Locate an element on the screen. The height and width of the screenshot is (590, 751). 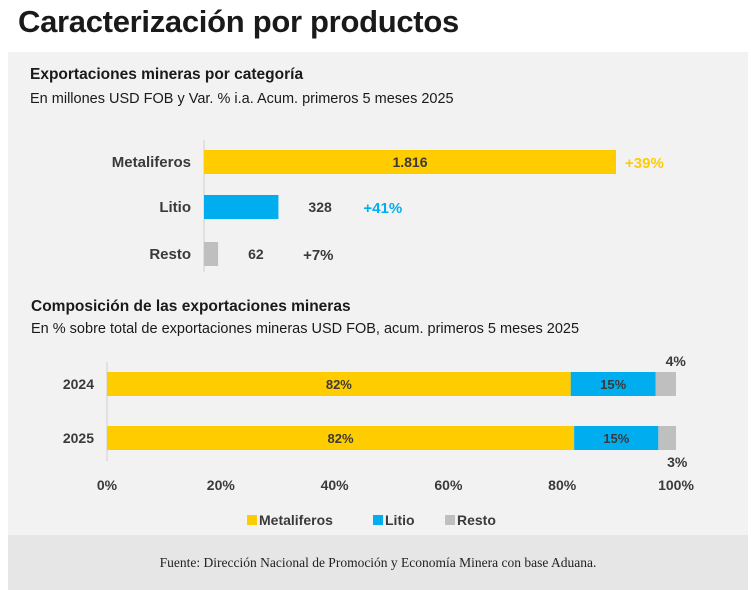
chart2-title: Composición de las exportaciones mineras is located at coordinates (191, 306).